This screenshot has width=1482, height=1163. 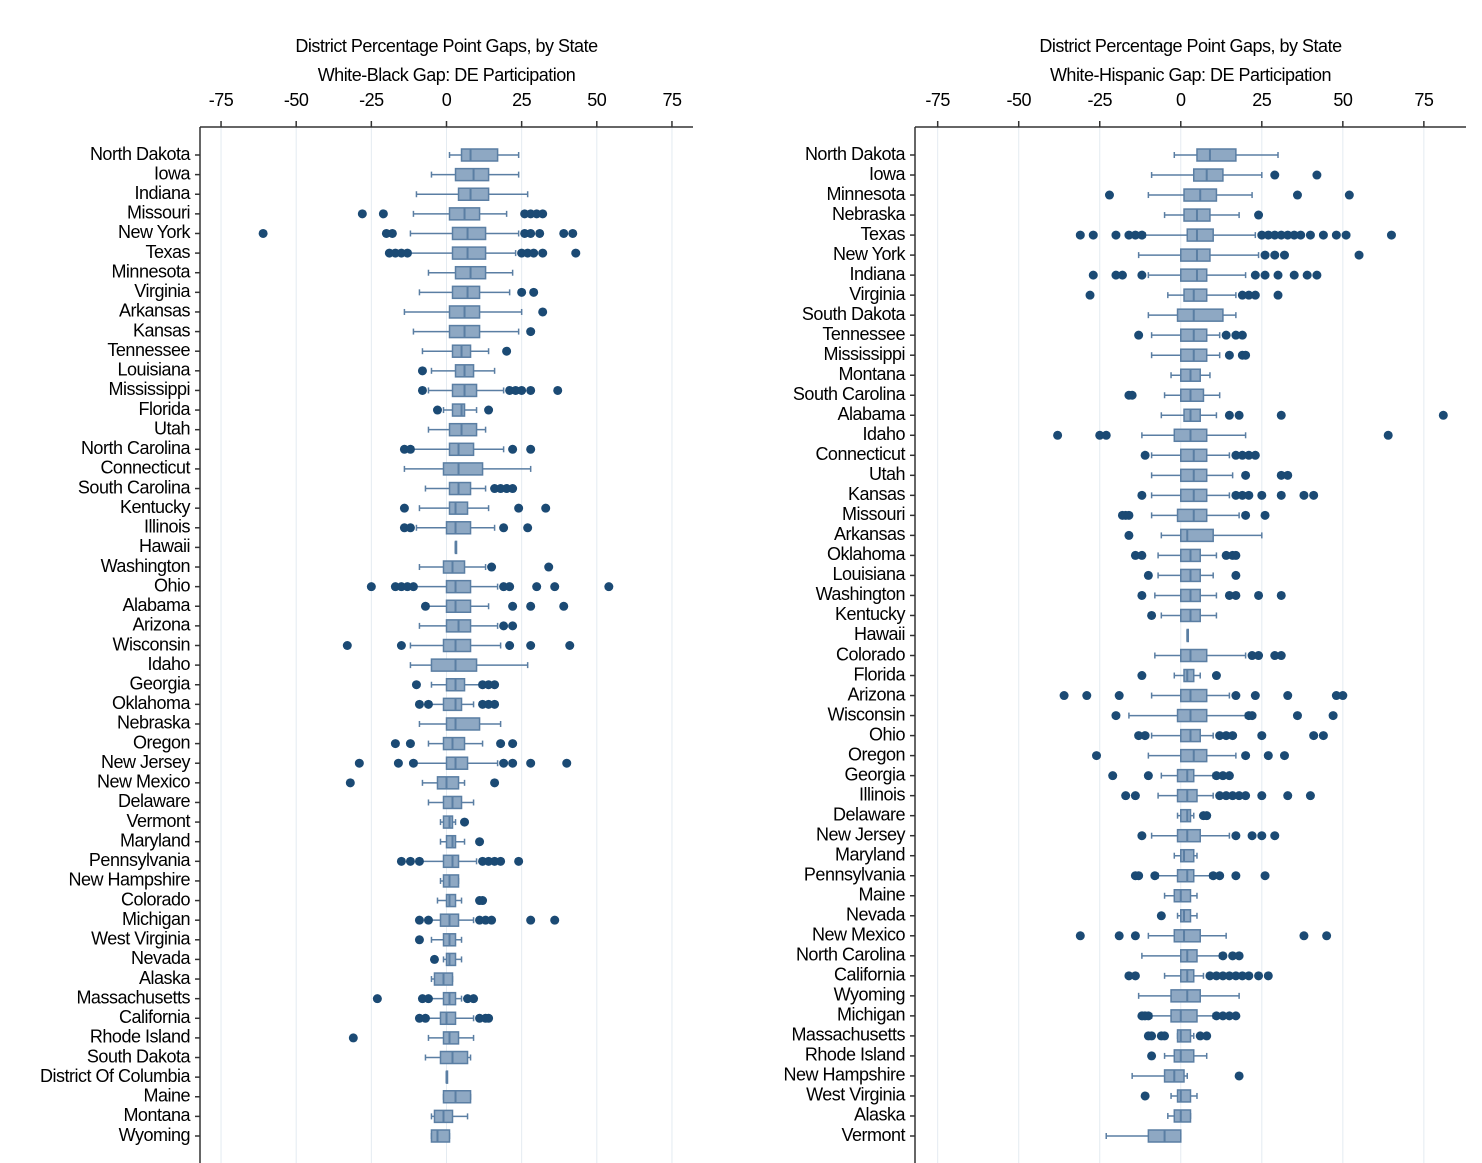 What do you see at coordinates (162, 193) in the screenshot?
I see `y-tick-label: Indiana` at bounding box center [162, 193].